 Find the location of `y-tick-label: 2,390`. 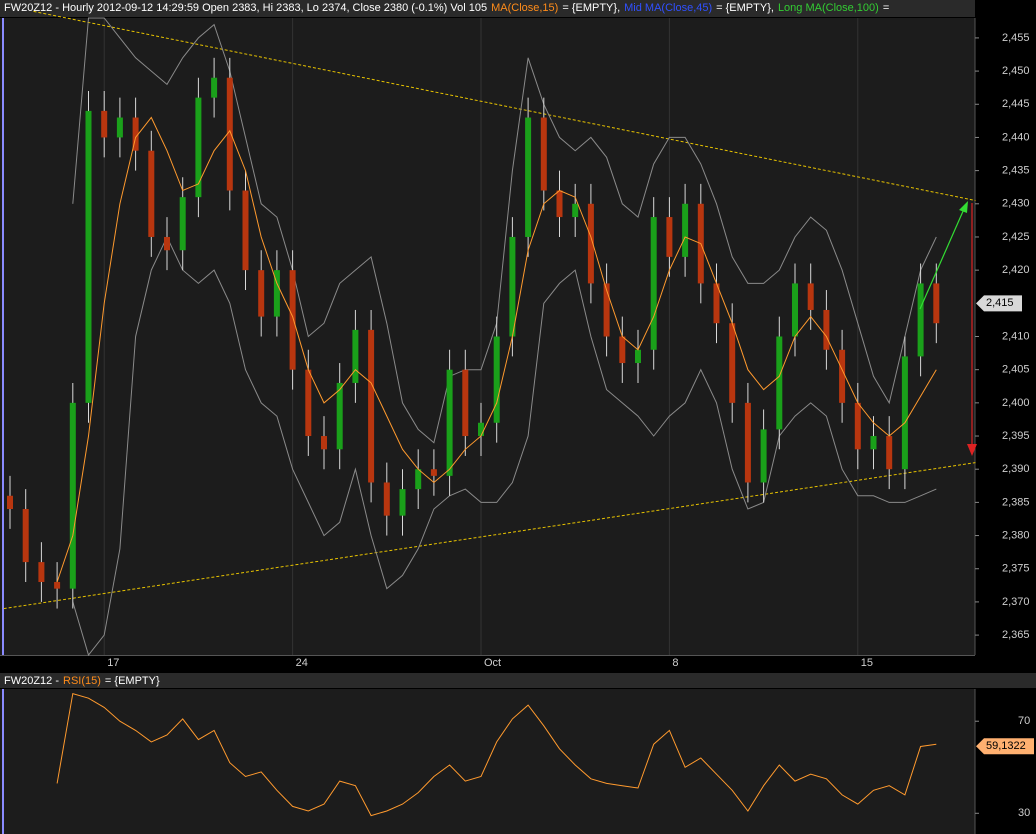

y-tick-label: 2,390 is located at coordinates (1016, 469).